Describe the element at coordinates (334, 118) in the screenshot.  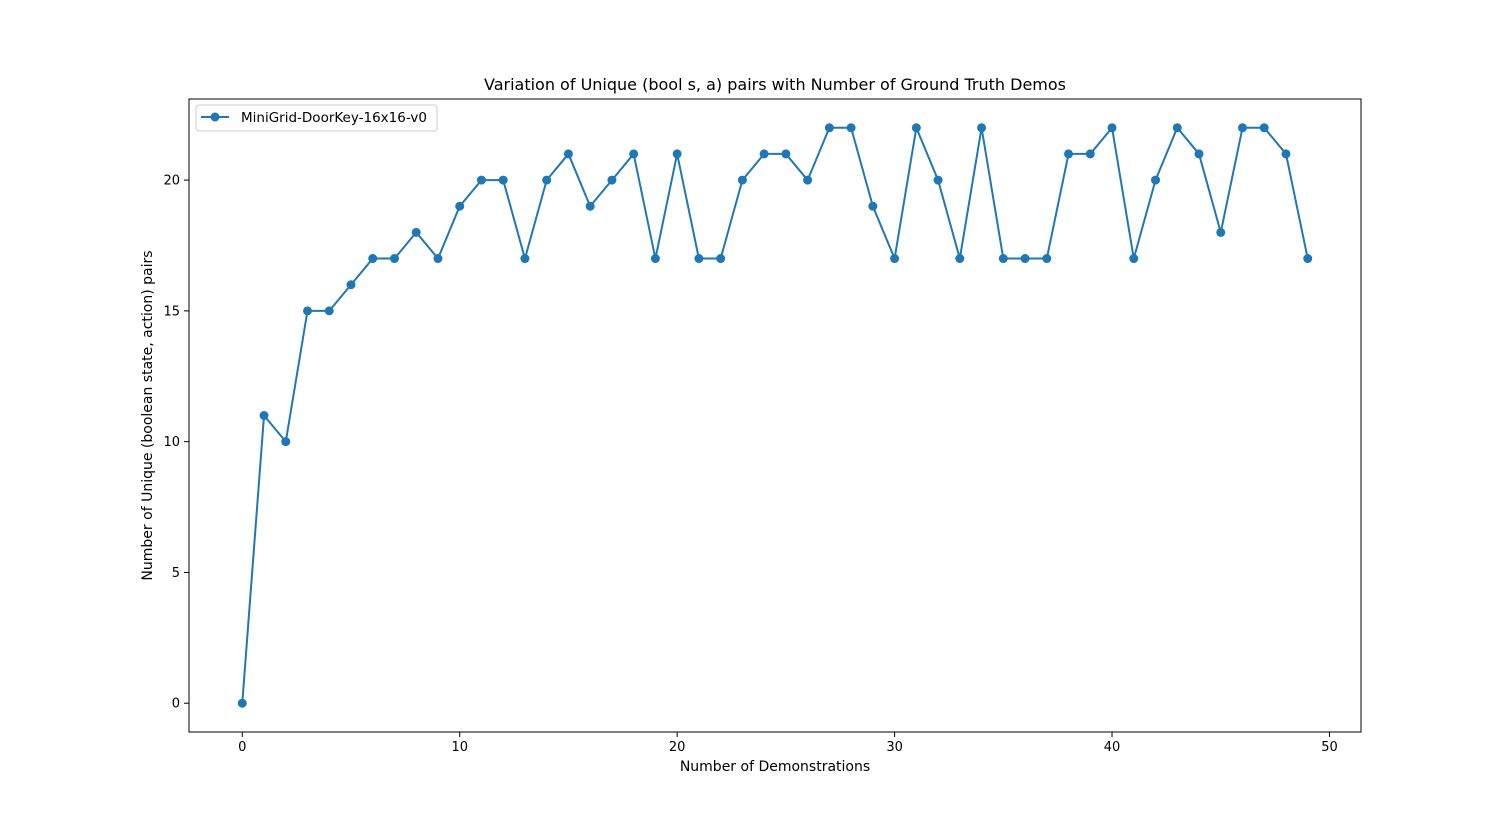
I see `legend-entry-label: MiniGrid-DoorKey-16x16-v0` at that location.